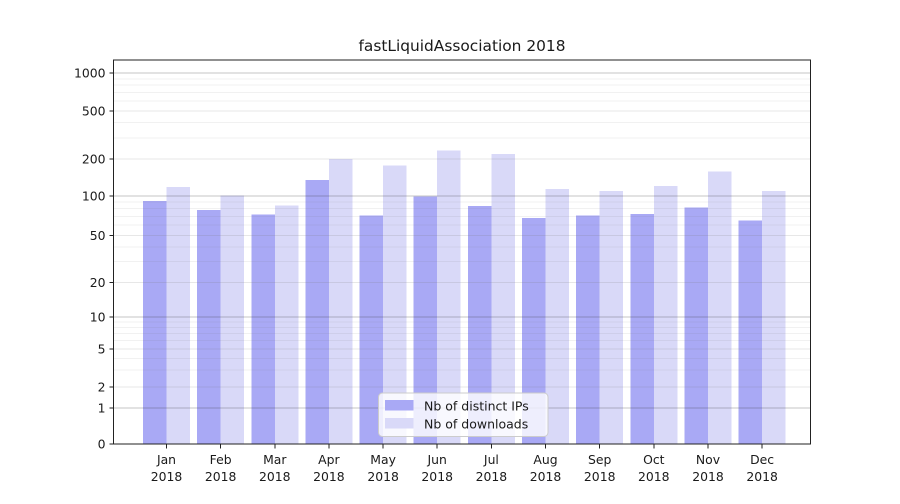 This screenshot has width=900, height=504. Describe the element at coordinates (492, 476) in the screenshot. I see `x-tick-label-year-jul: 2018` at that location.